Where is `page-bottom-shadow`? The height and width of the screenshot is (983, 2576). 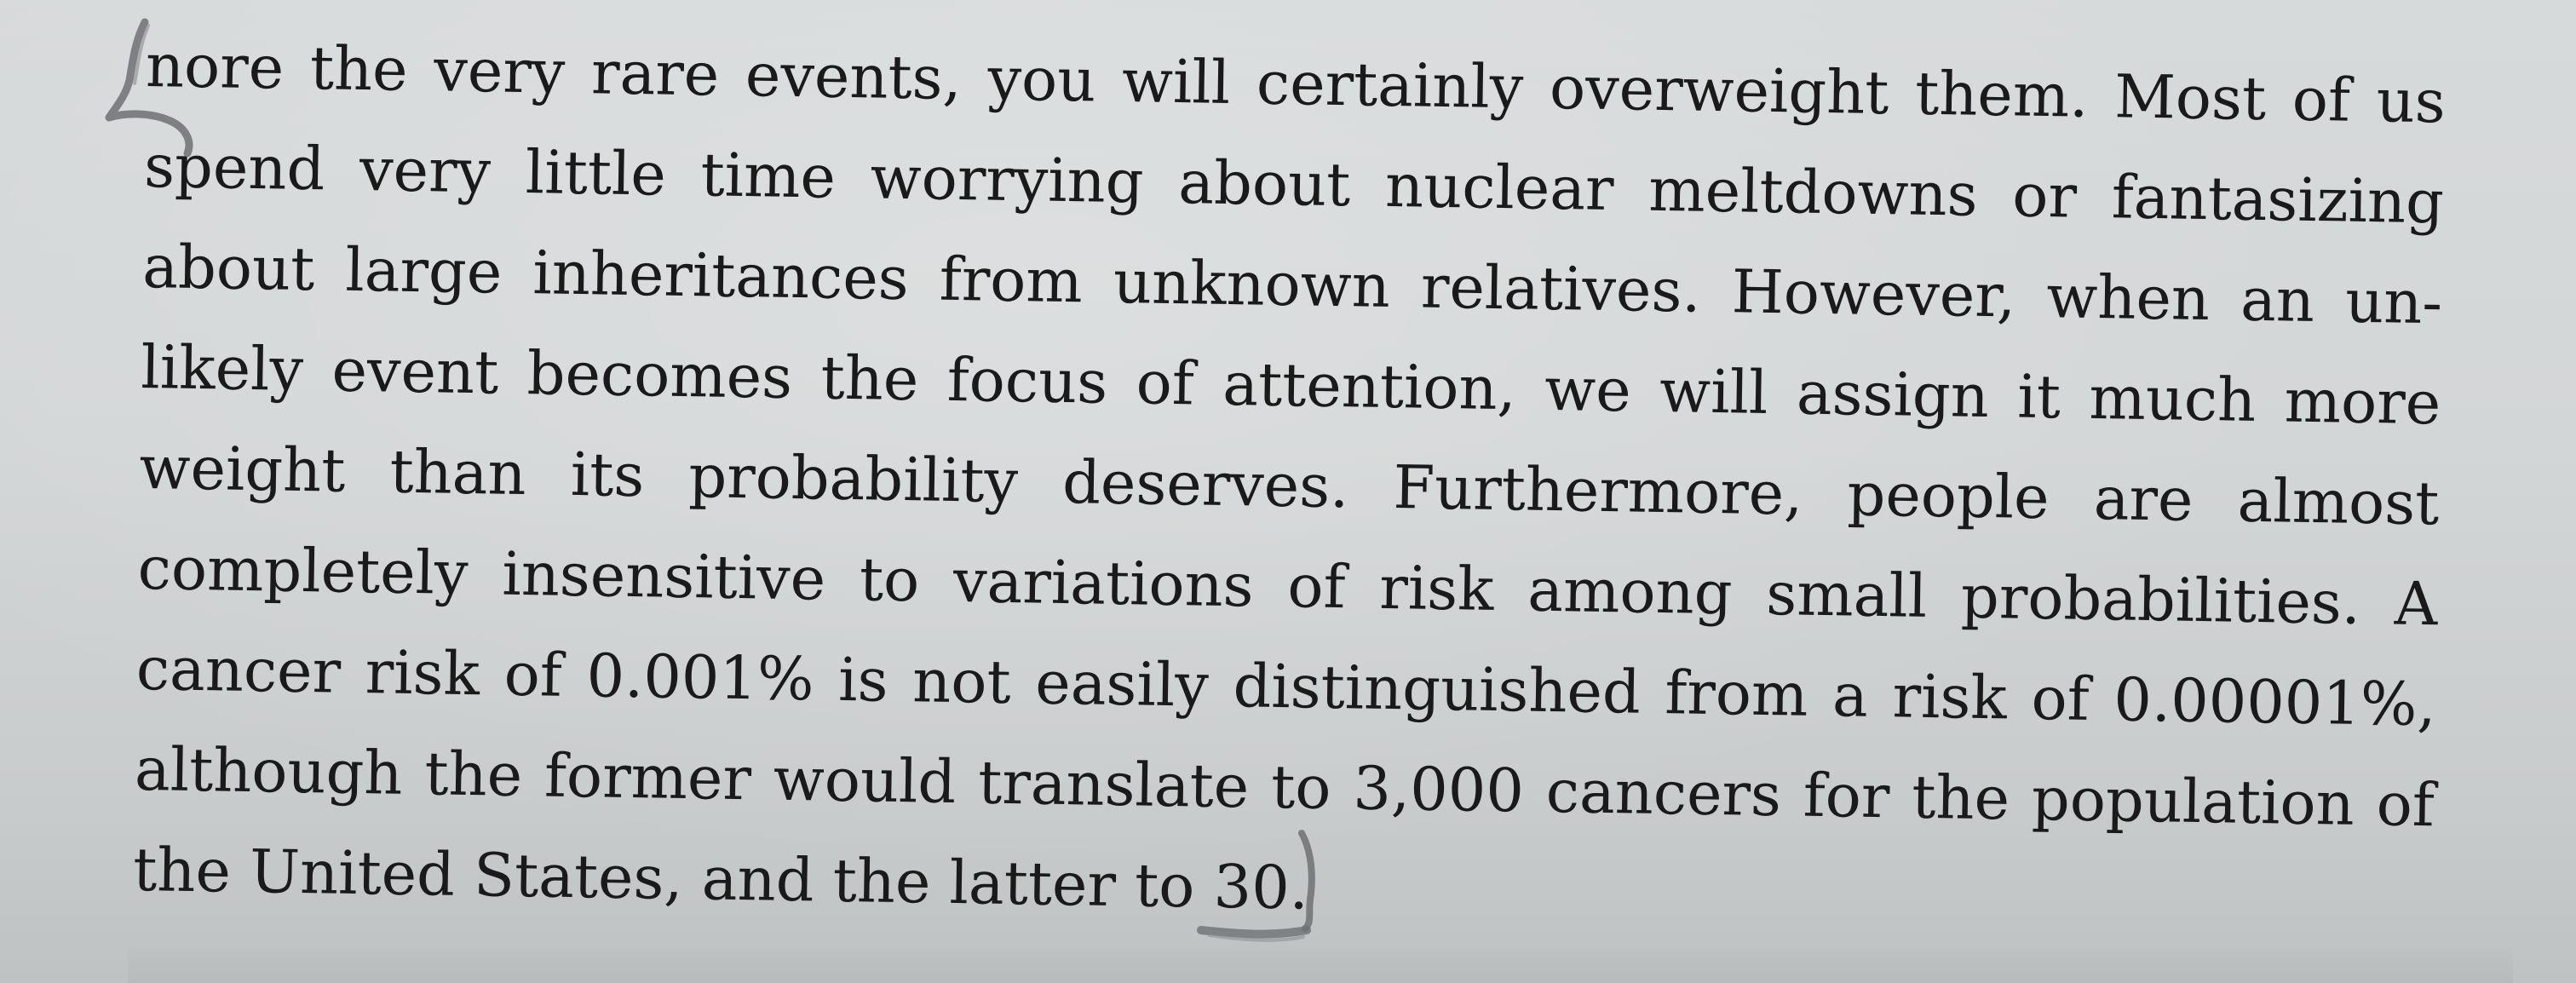
page-bottom-shadow is located at coordinates (1321, 960).